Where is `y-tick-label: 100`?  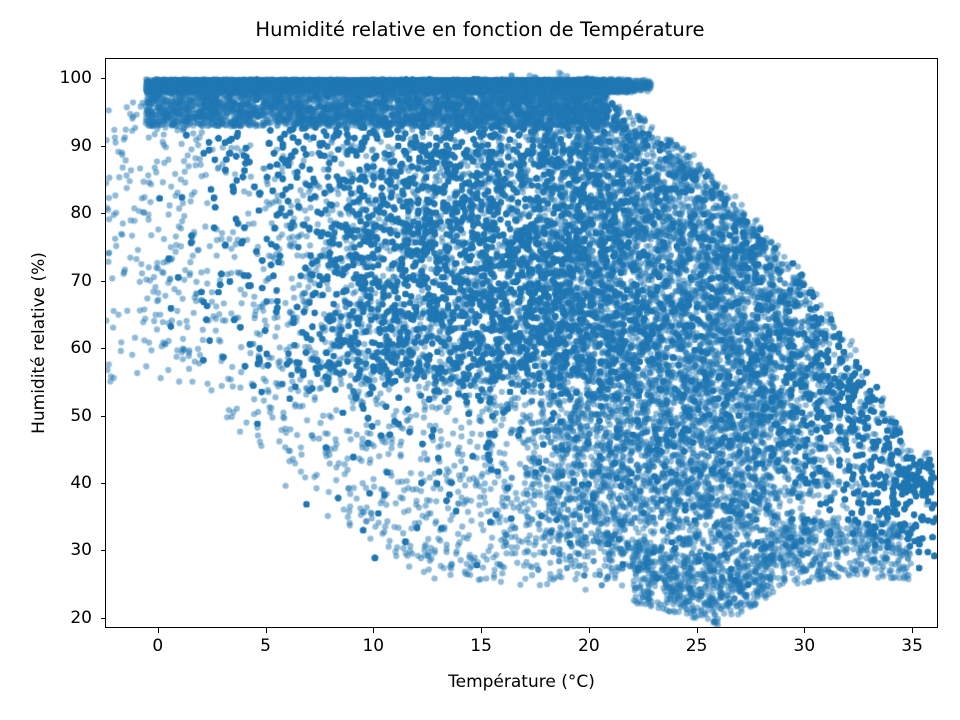
y-tick-label: 100 is located at coordinates (75, 78).